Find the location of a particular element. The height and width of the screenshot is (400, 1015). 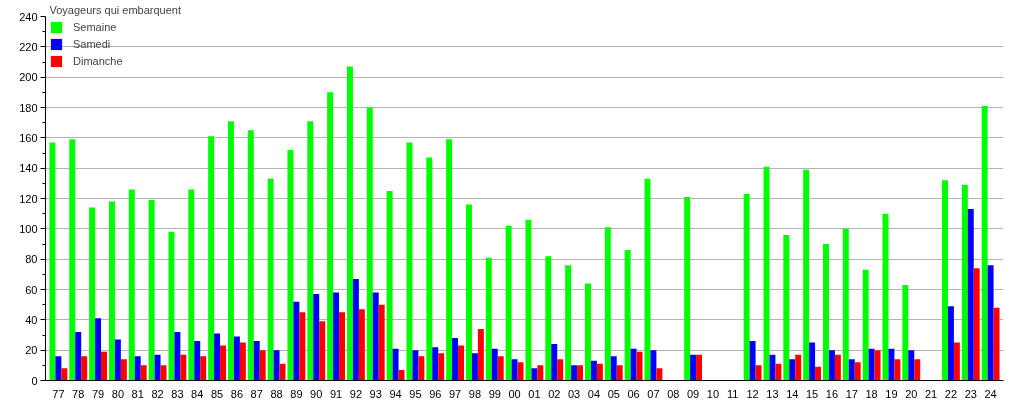

x-tick-label: 14 is located at coordinates (792, 393).